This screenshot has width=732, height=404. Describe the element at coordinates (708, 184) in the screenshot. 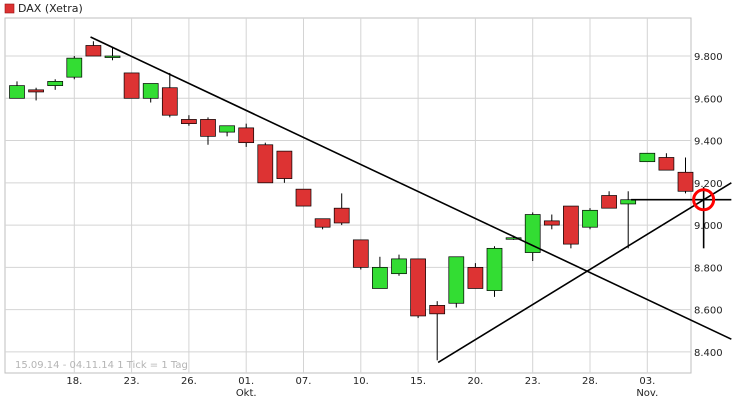

I see `y-tick-label: 9.200` at that location.